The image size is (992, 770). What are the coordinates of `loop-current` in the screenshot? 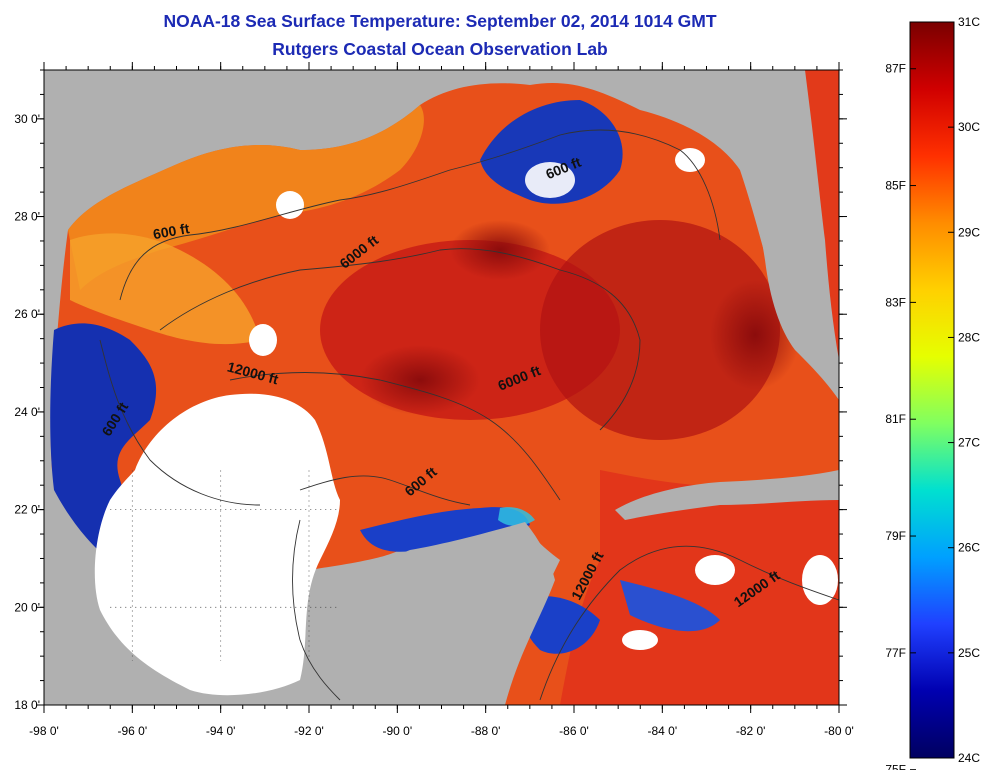 It's located at (660, 330).